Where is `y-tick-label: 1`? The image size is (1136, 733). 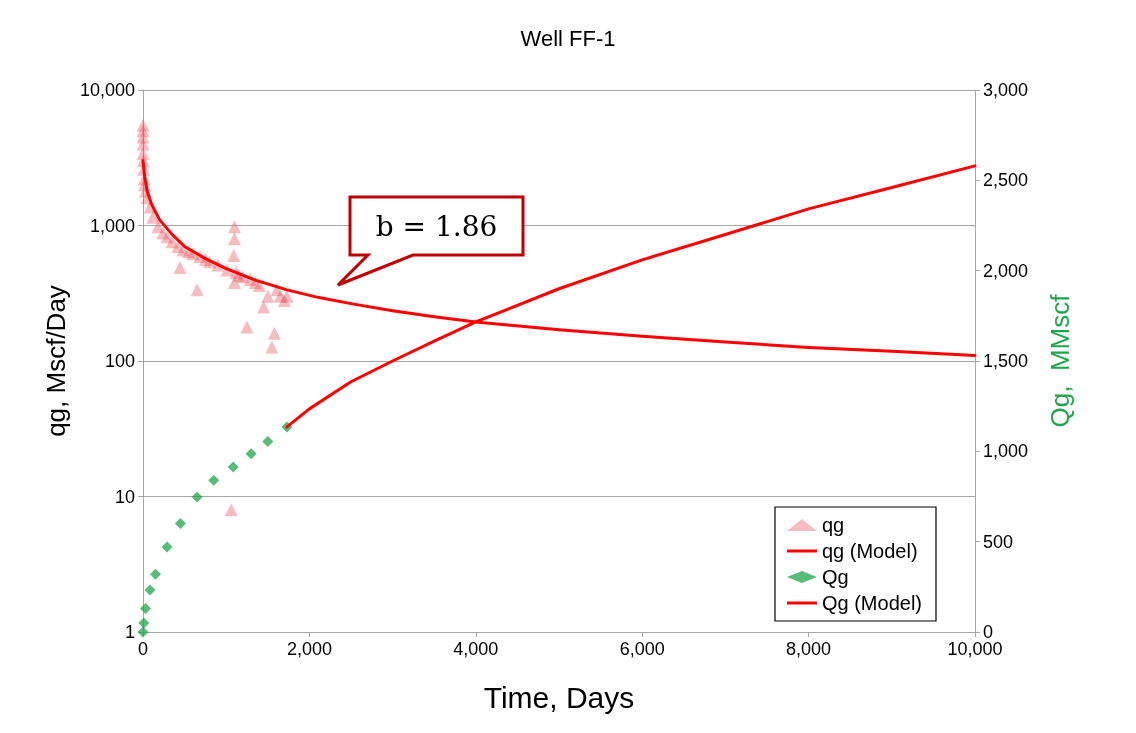 y-tick-label: 1 is located at coordinates (129, 632).